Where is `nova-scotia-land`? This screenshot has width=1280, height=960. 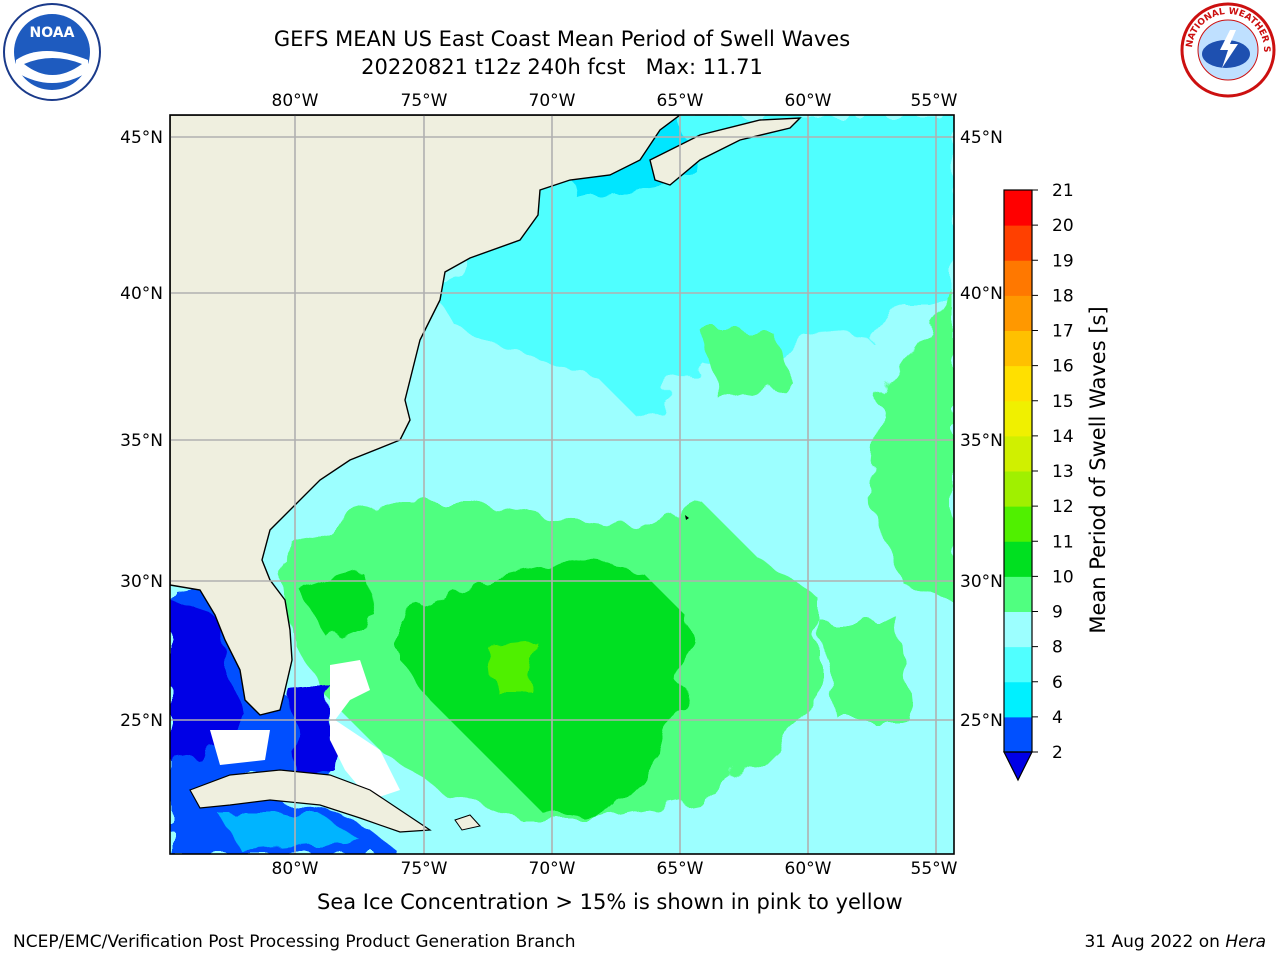
nova-scotia-land is located at coordinates (725, 151).